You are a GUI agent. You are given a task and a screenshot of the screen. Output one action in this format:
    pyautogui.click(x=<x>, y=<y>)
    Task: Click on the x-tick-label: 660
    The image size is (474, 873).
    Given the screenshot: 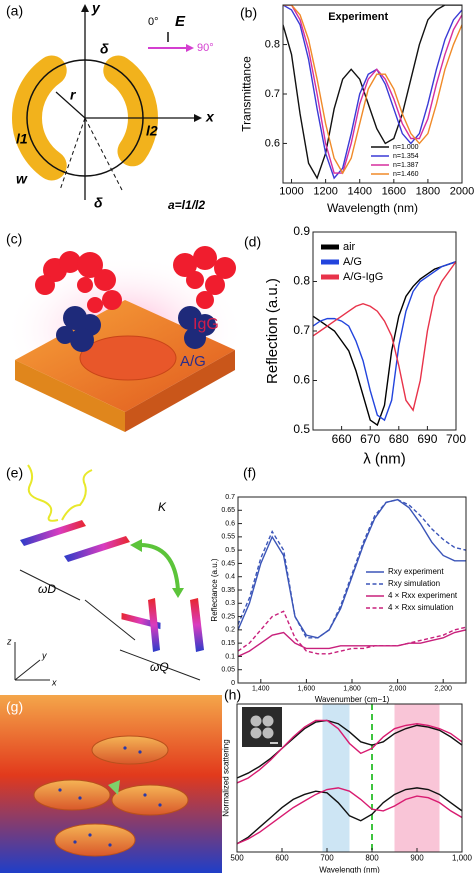 What is the action you would take?
    pyautogui.click(x=342, y=439)
    